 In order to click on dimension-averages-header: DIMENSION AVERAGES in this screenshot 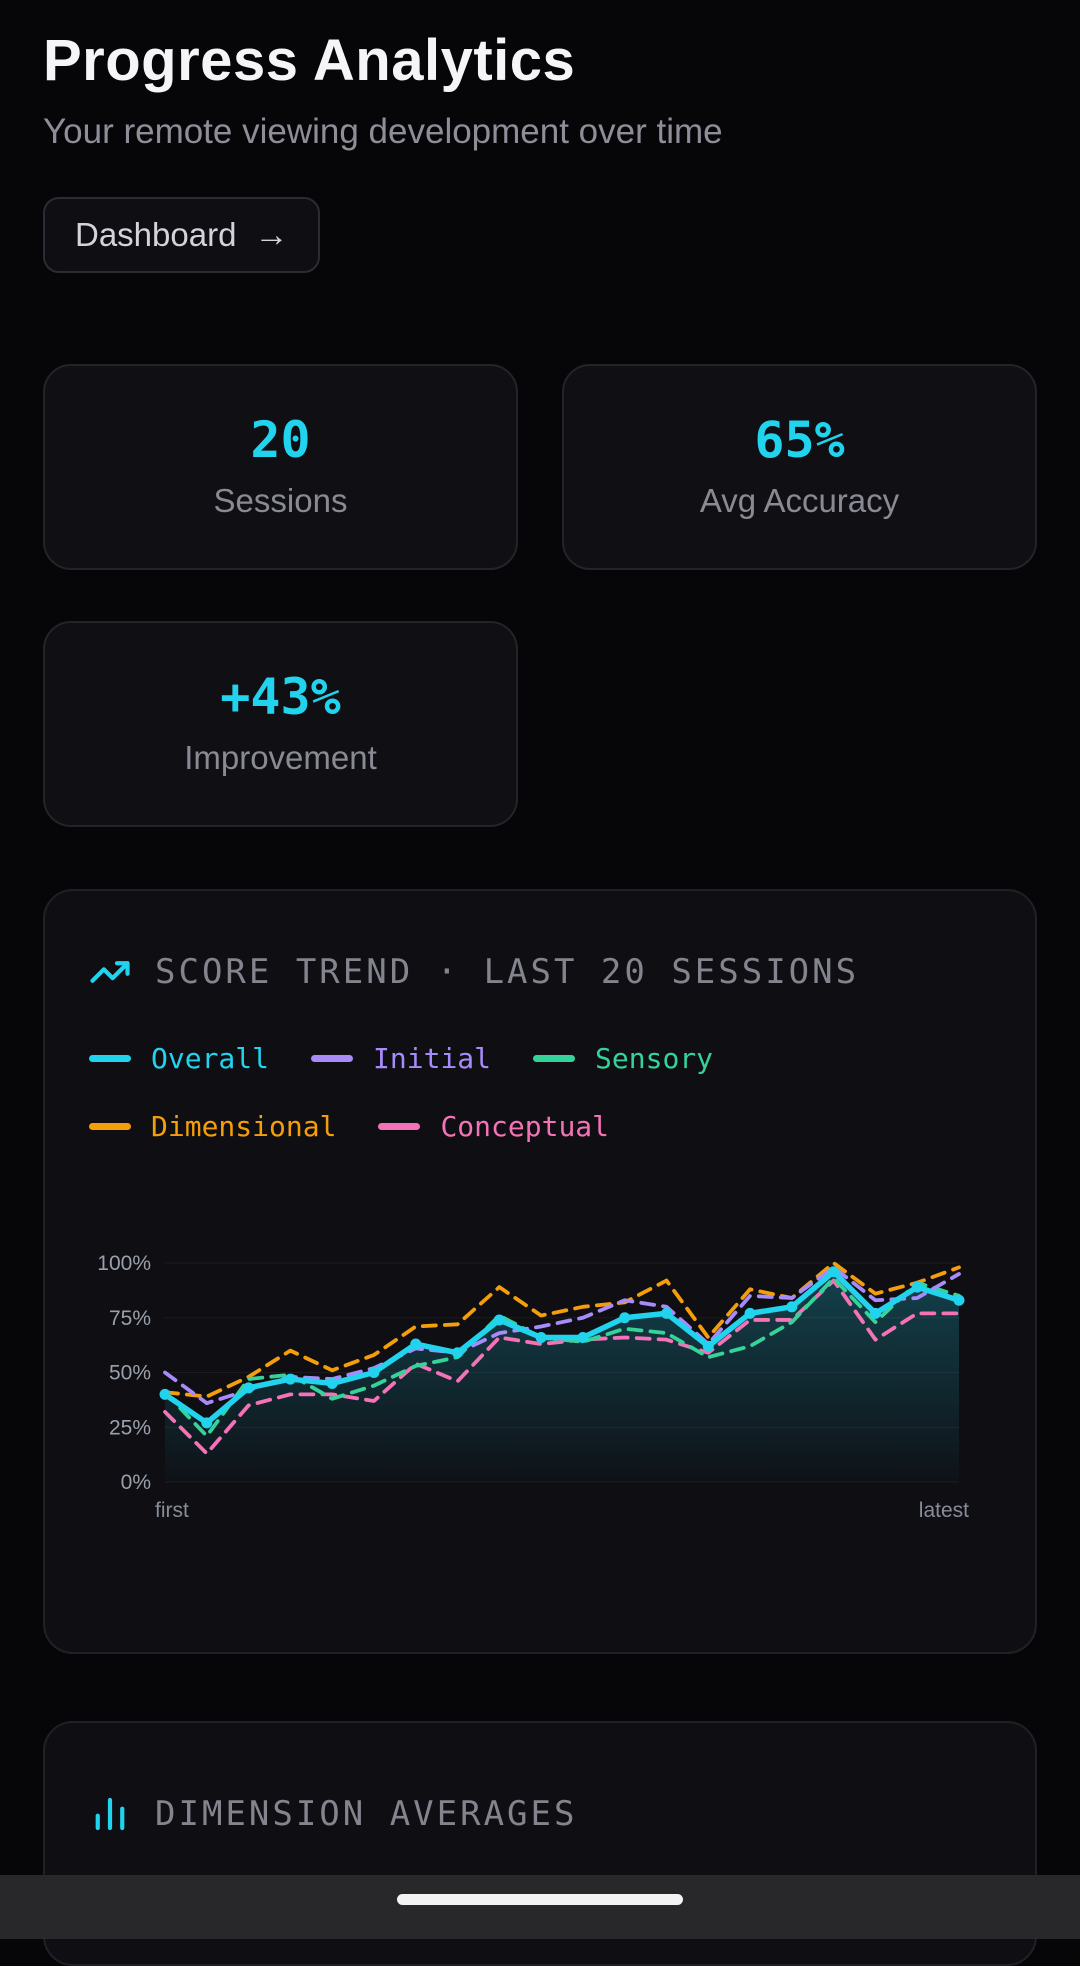, I will do `click(540, 1814)`.